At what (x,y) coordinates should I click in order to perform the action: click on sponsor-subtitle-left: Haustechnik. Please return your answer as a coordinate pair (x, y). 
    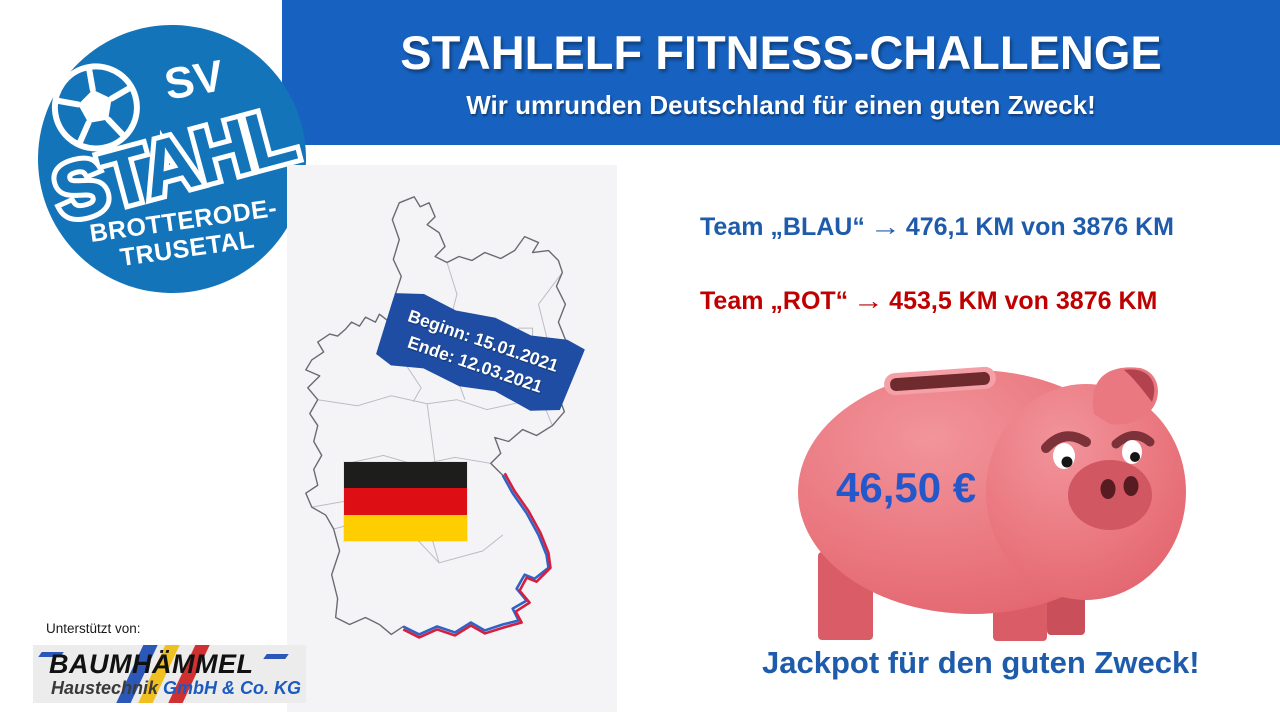
    Looking at the image, I should click on (106, 688).